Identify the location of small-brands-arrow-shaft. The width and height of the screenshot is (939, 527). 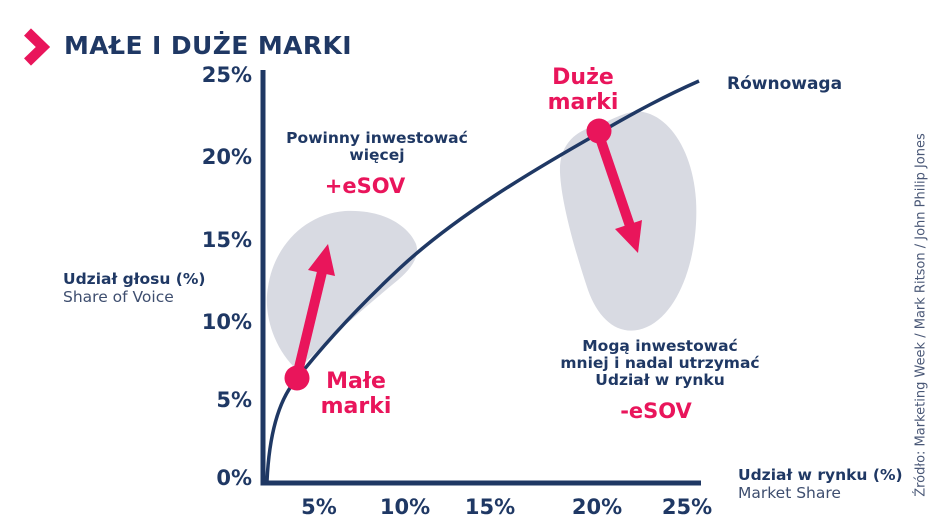
(309, 324).